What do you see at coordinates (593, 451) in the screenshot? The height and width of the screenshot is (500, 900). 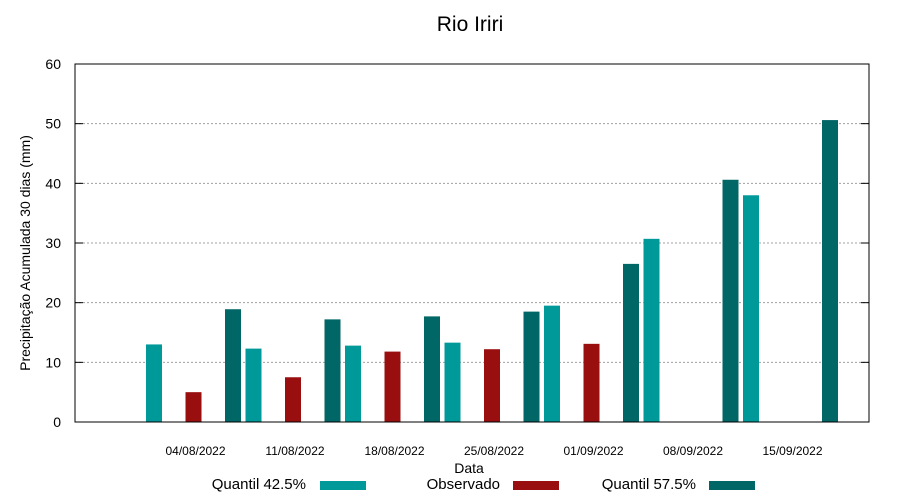 I see `x-tick-label: 01/09/2022` at bounding box center [593, 451].